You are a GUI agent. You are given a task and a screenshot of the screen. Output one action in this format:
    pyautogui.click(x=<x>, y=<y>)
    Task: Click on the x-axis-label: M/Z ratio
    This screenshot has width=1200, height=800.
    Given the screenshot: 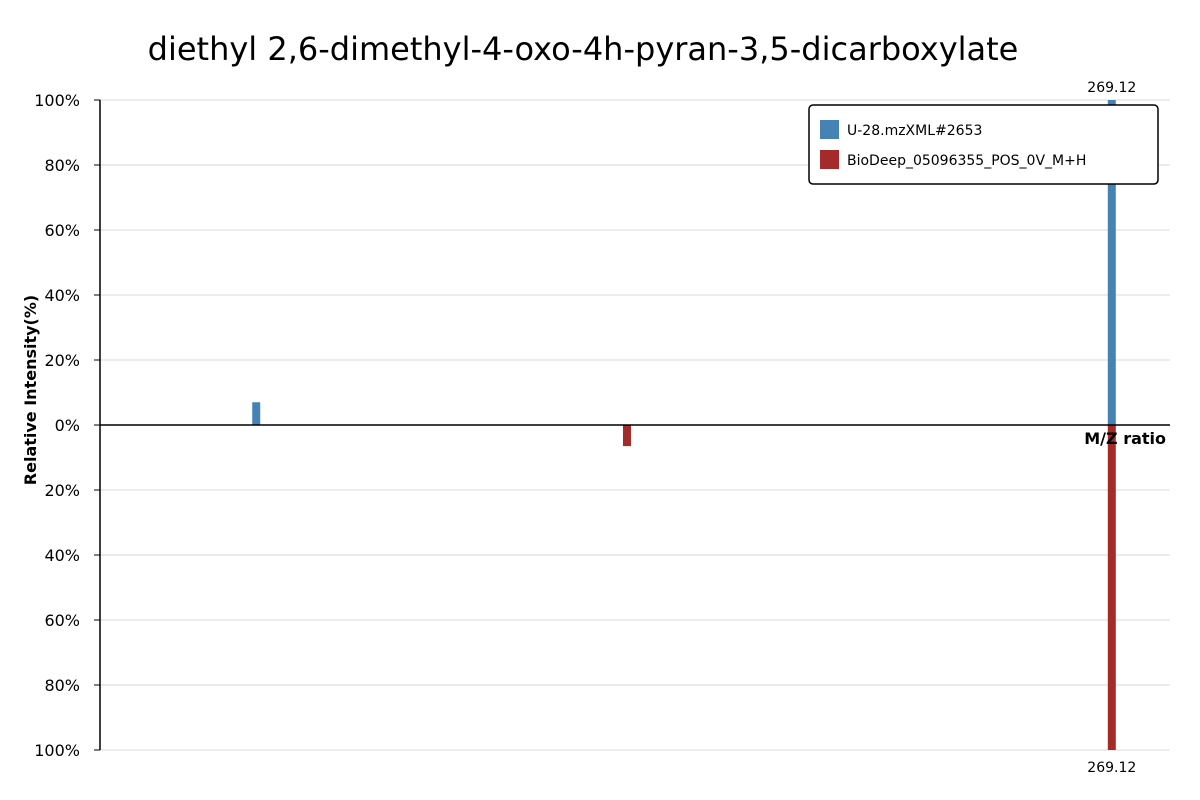 What is the action you would take?
    pyautogui.click(x=1125, y=438)
    